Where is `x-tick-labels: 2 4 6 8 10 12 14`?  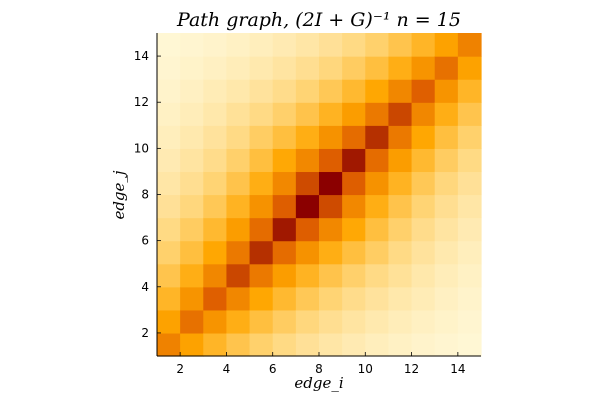 x-tick-labels: 2 4 6 8 10 12 14 is located at coordinates (320, 364).